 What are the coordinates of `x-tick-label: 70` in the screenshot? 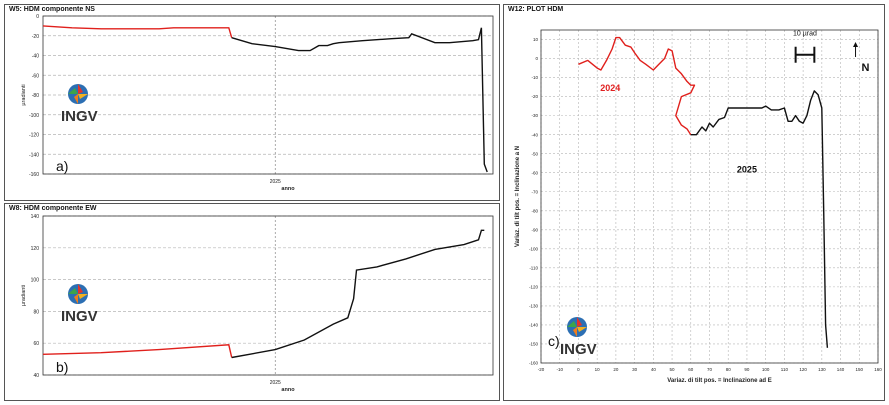 It's located at (710, 369).